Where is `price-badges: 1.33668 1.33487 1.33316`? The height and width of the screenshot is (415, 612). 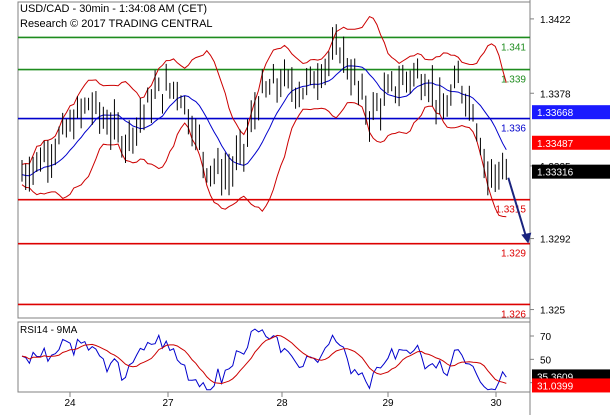 price-badges: 1.33668 1.33487 1.33316 is located at coordinates (571, 142).